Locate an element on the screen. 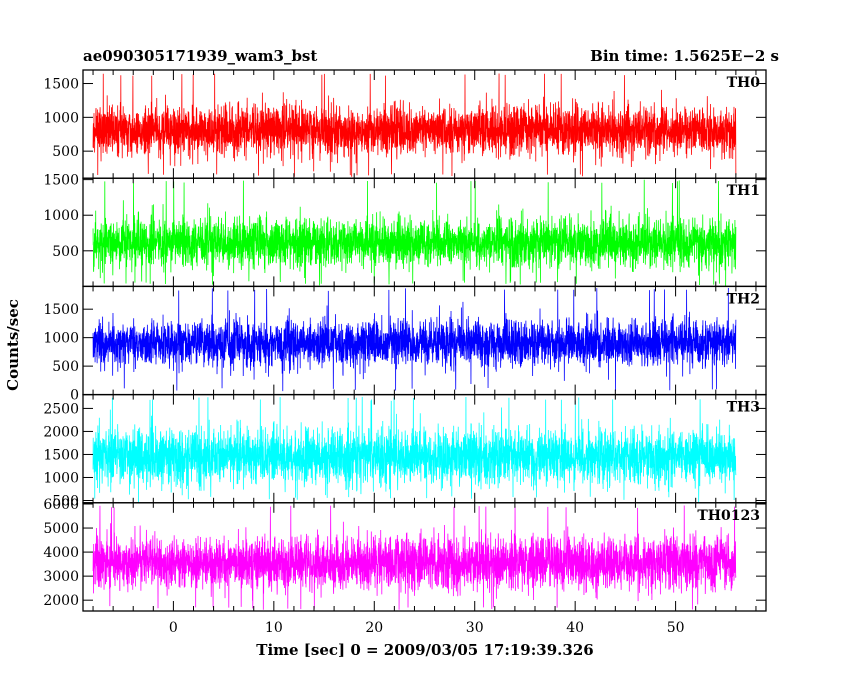 This screenshot has height=680, width=850. series-line-th0123 is located at coordinates (414, 557).